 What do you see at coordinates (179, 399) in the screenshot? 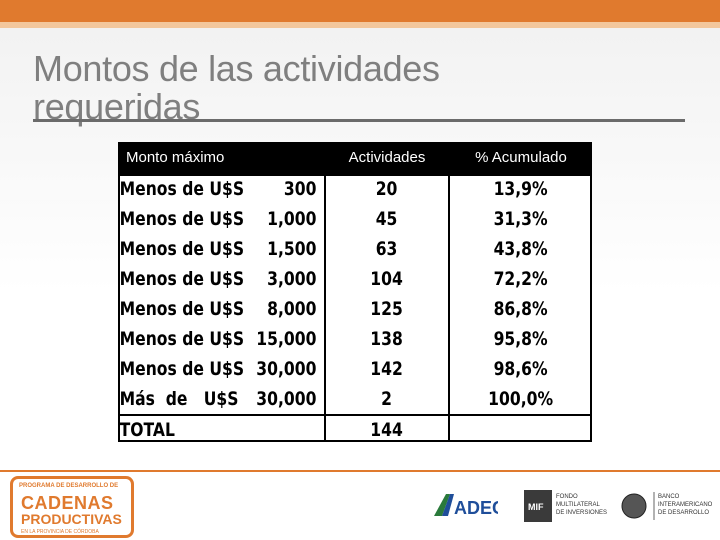
I see `row-label: Más de U$S` at bounding box center [179, 399].